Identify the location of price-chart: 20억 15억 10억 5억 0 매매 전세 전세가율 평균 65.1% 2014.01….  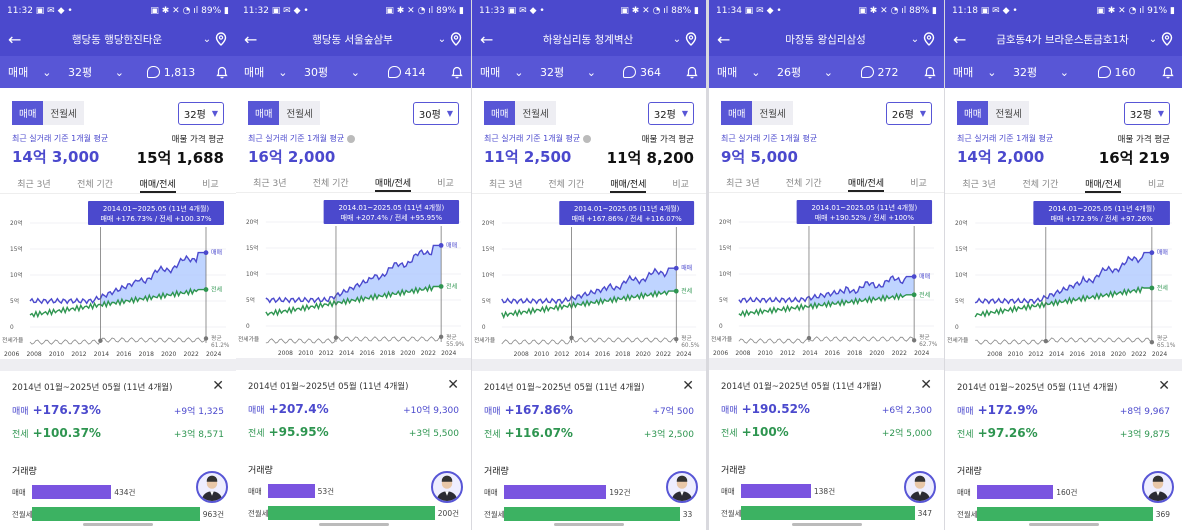
(1063, 279).